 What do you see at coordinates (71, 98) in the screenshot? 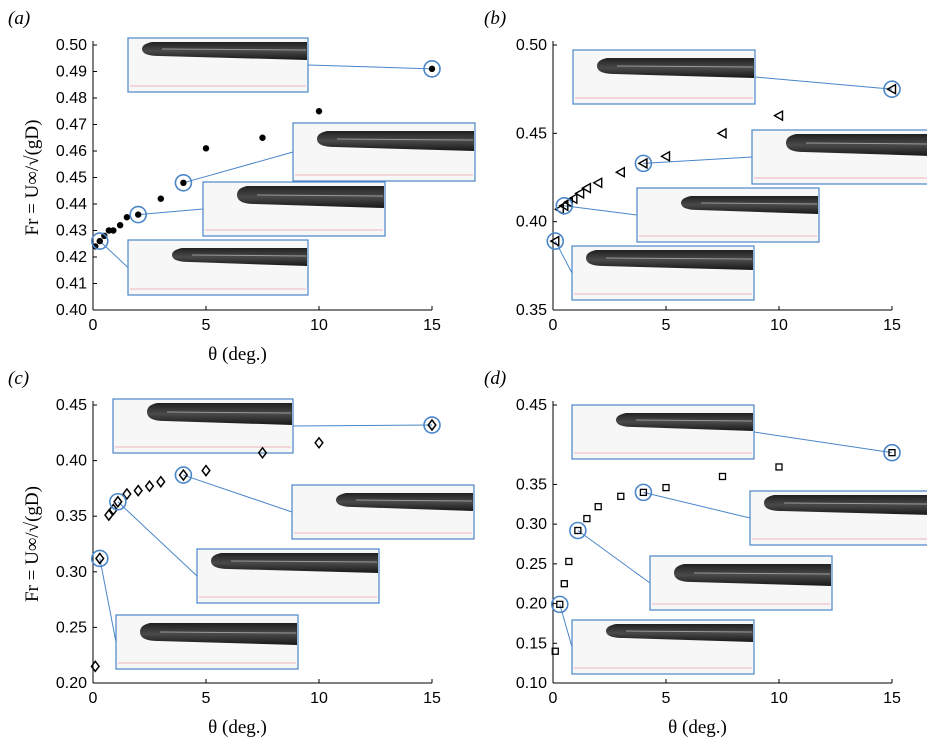
I see `y-tick-label: 0.48` at bounding box center [71, 98].